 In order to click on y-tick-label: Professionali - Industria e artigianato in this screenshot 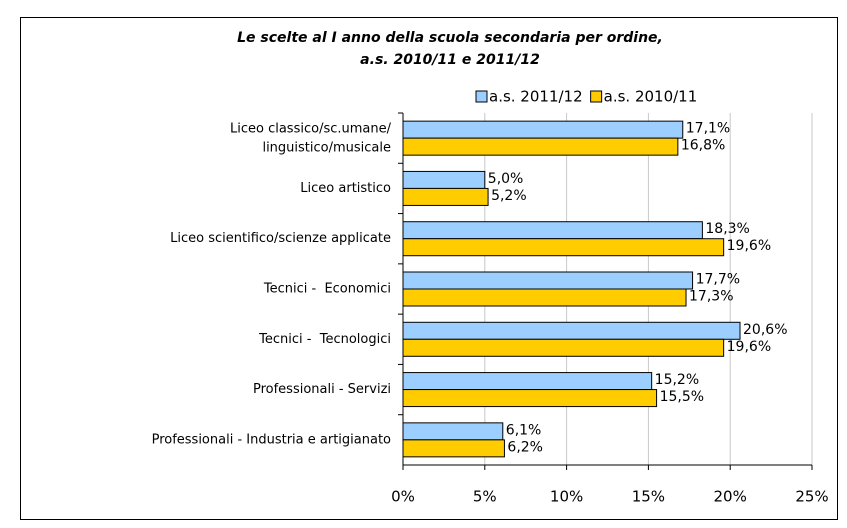, I will do `click(271, 439)`.